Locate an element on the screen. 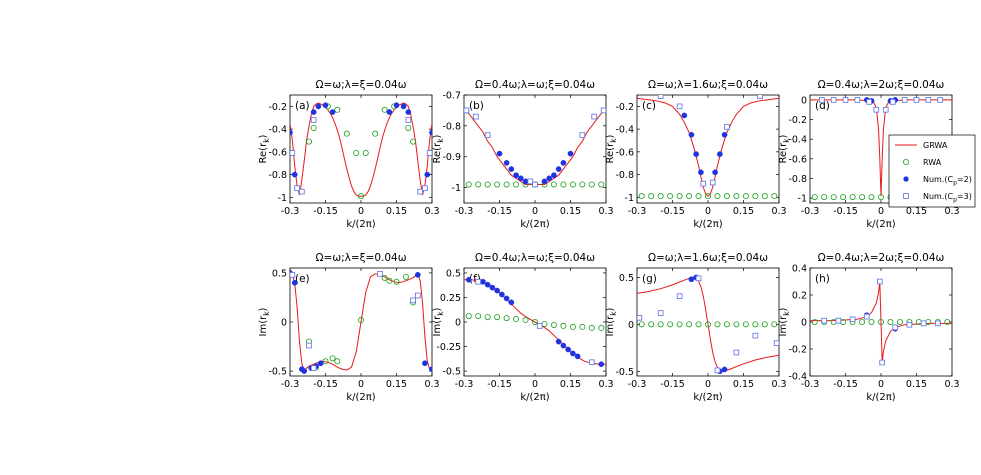 Image resolution: width=981 pixels, height=475 pixels. x-tick-label: 0.15 is located at coordinates (570, 384).